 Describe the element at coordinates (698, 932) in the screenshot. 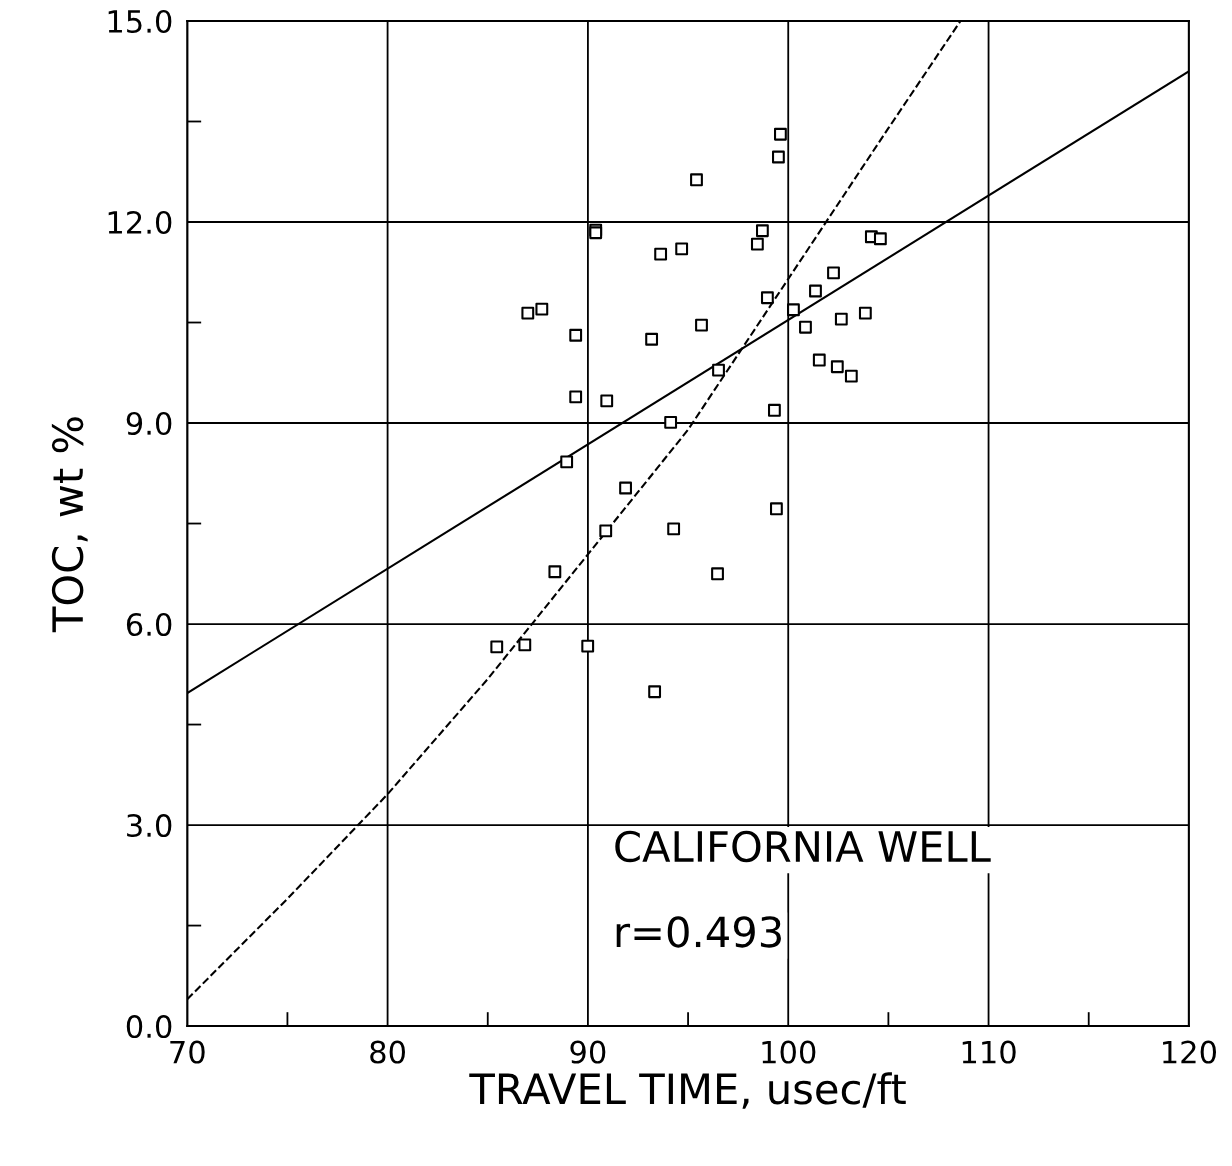

I see `annotation: r=0.493` at that location.